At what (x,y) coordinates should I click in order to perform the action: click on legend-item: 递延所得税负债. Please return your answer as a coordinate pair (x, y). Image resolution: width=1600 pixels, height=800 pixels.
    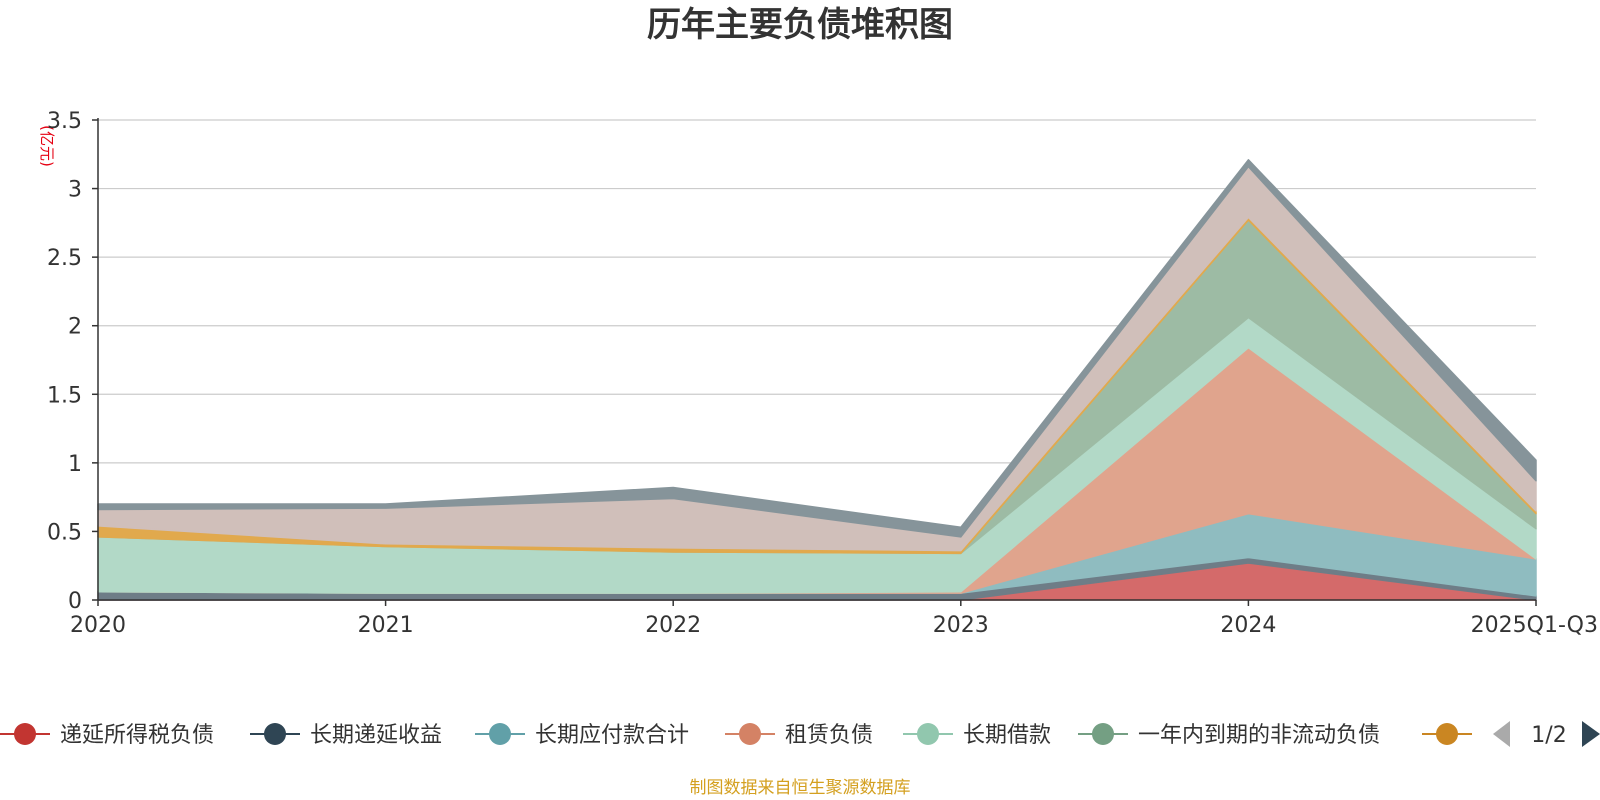
    Looking at the image, I should click on (107, 735).